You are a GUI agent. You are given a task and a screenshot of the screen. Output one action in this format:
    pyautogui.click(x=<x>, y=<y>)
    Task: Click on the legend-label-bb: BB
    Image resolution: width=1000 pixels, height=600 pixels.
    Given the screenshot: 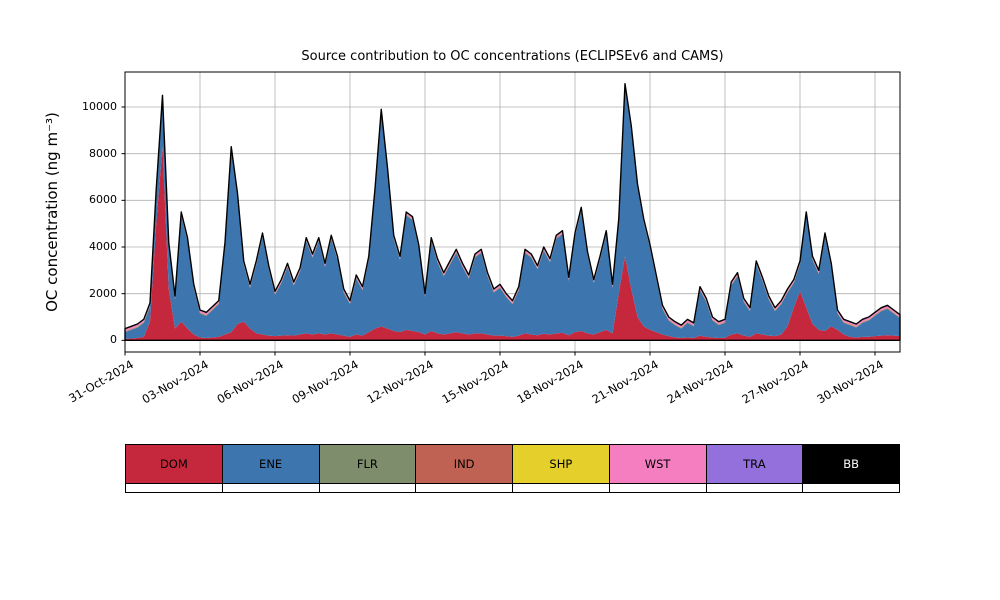 What is the action you would take?
    pyautogui.click(x=851, y=464)
    